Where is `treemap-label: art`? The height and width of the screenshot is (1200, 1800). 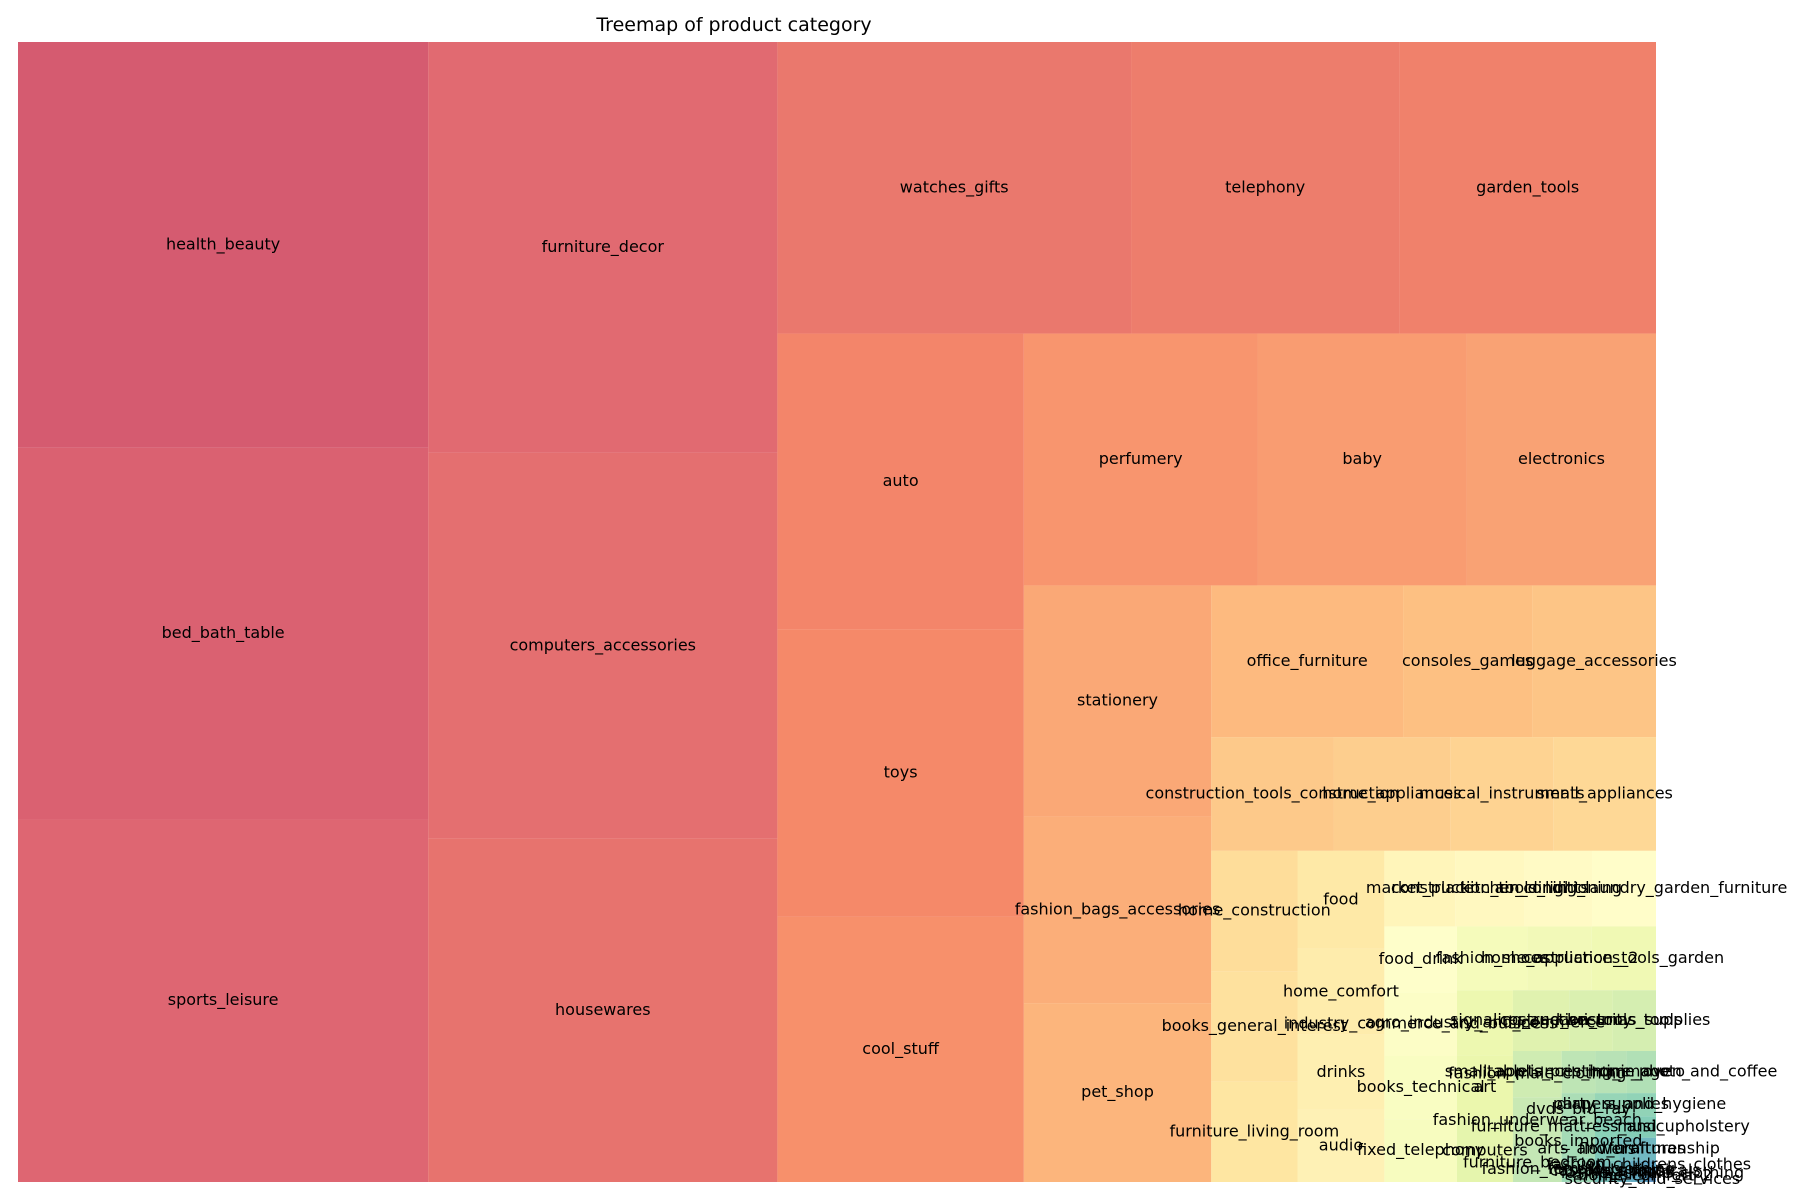
treemap-label: art is located at coordinates (1485, 1086).